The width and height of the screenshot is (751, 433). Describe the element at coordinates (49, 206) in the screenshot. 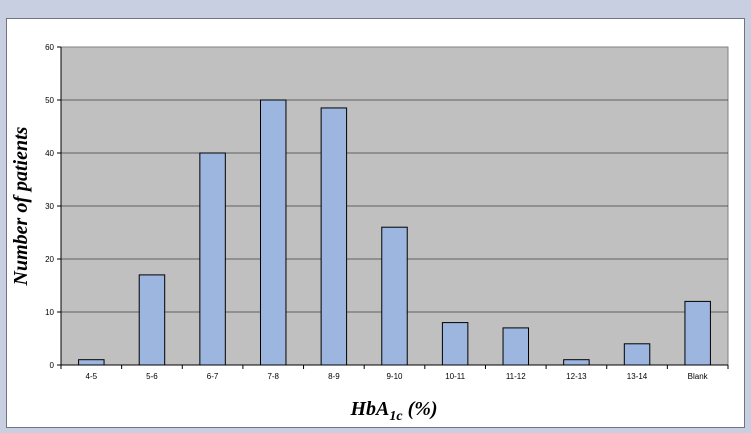

I see `y-tick-label: 30` at that location.